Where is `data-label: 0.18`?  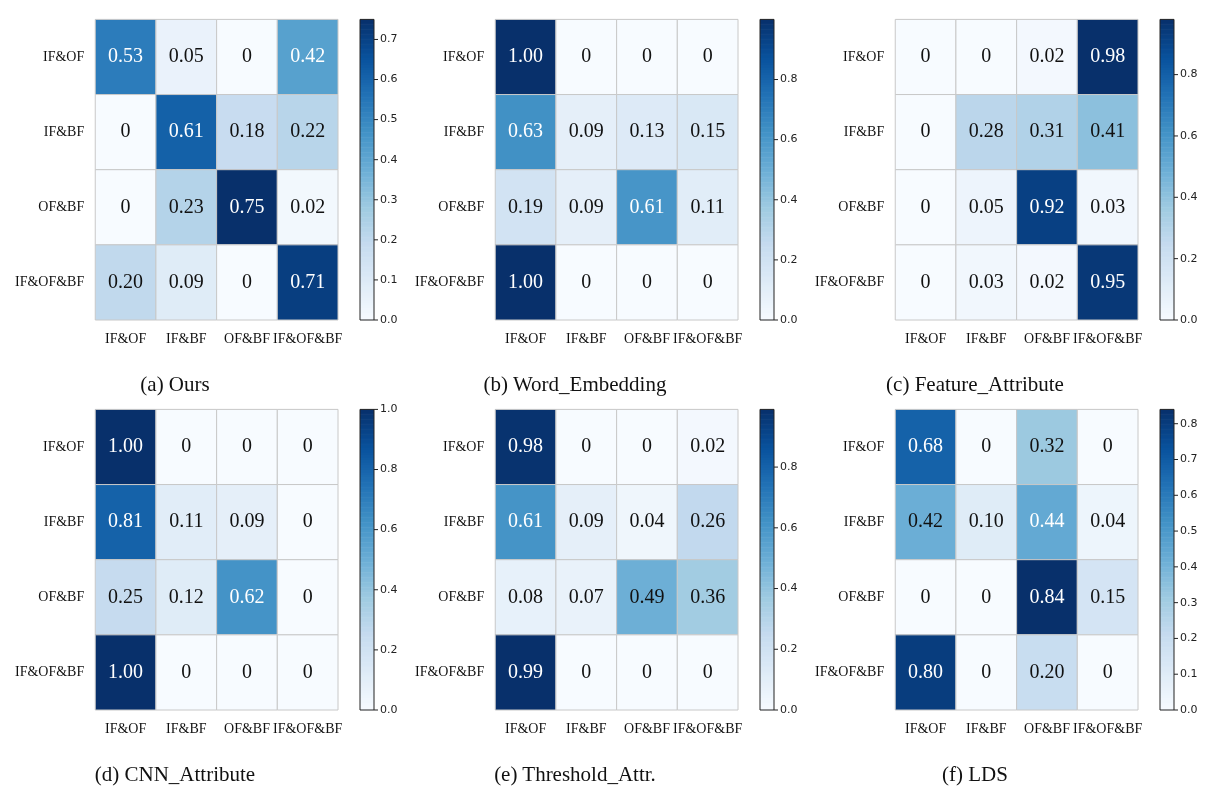 data-label: 0.18 is located at coordinates (247, 130).